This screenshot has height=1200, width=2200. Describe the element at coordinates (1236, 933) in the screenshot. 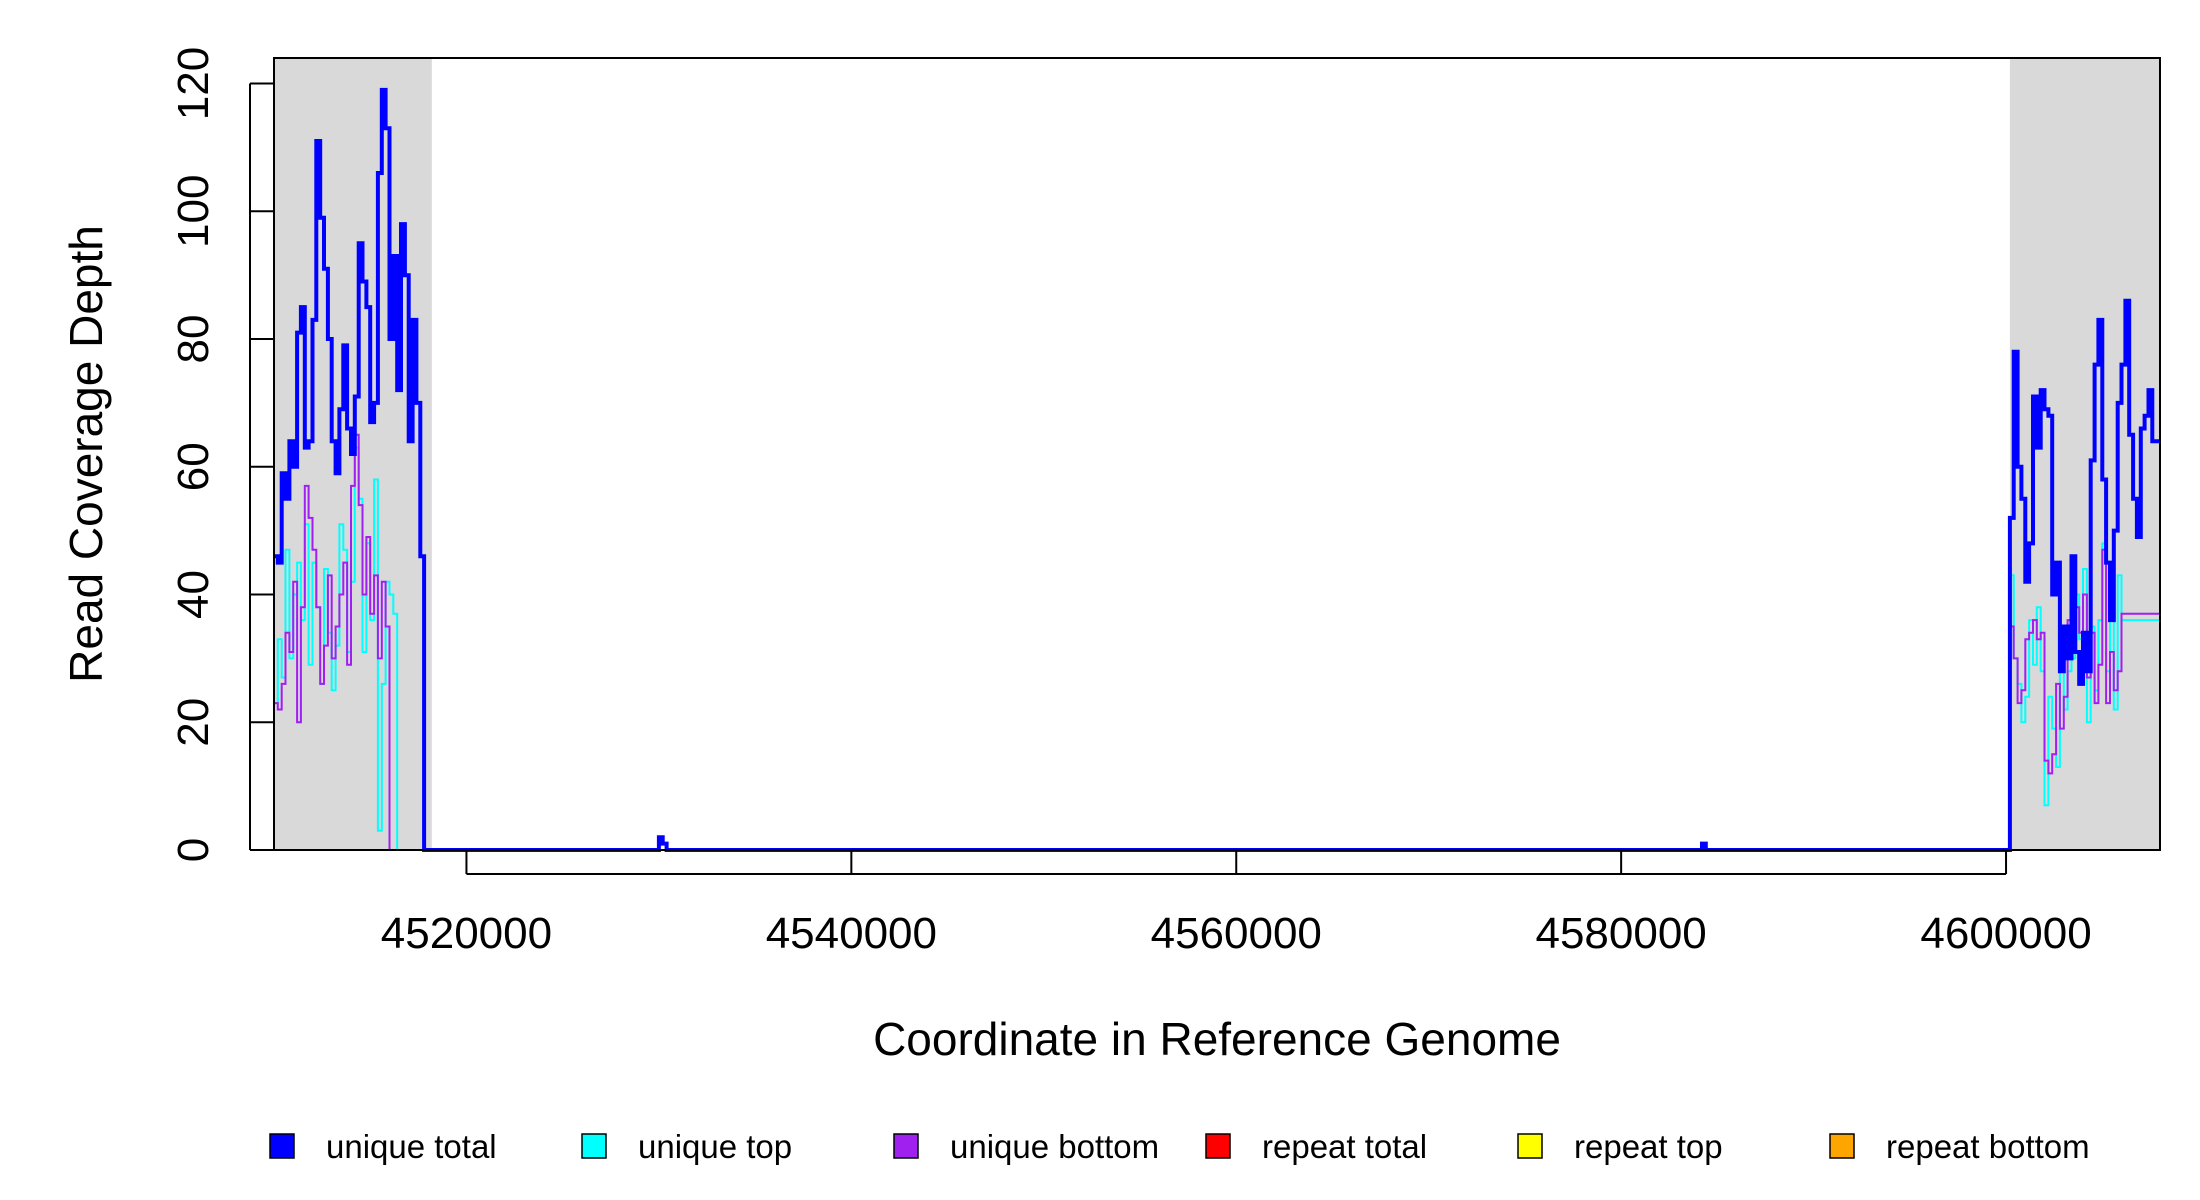

I see `x-tick-label: 4560000` at that location.